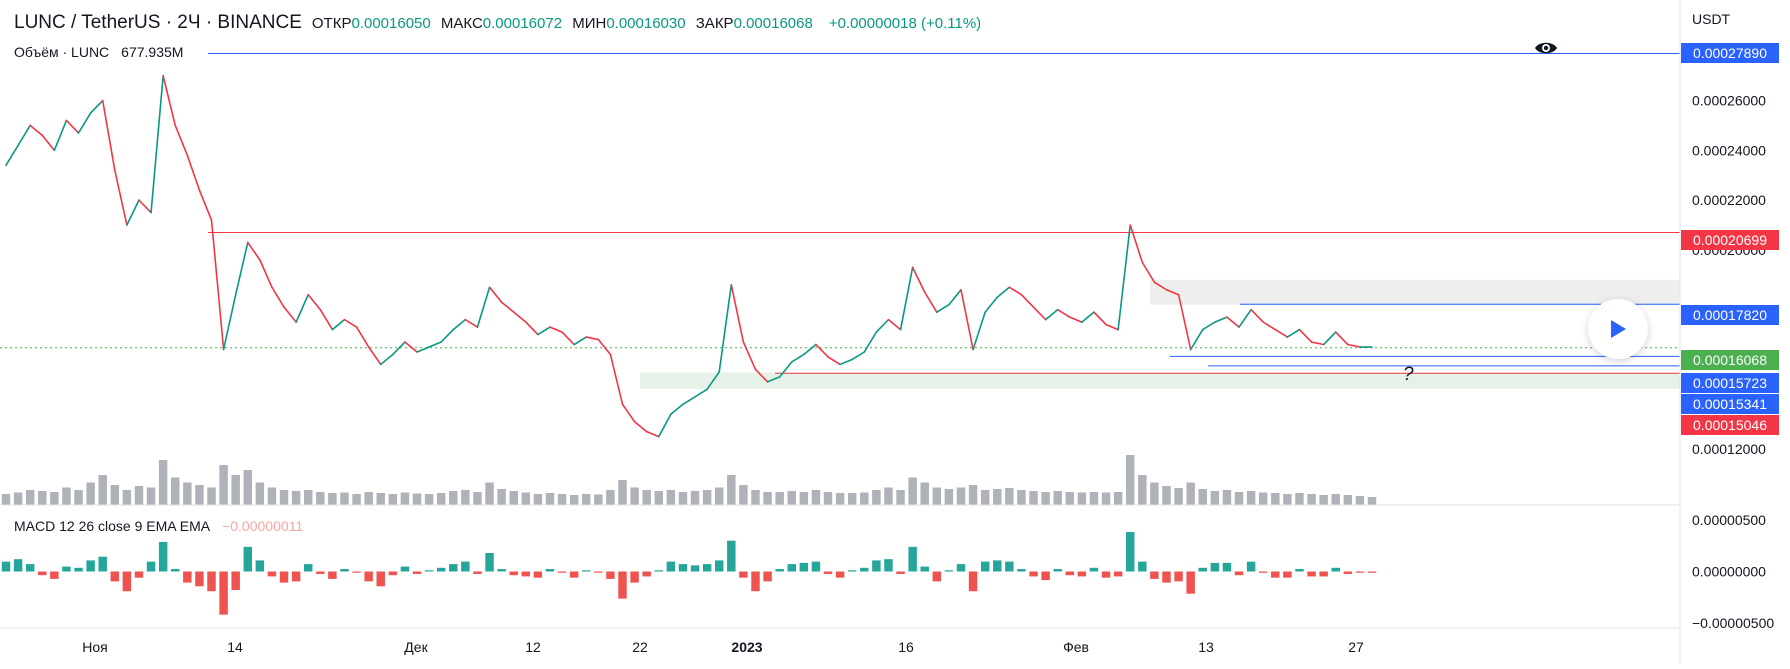 The image size is (1790, 669). I want to click on macd-legend: MACD 12 26 close 9 EMA EMA −0.00000011, so click(158, 526).